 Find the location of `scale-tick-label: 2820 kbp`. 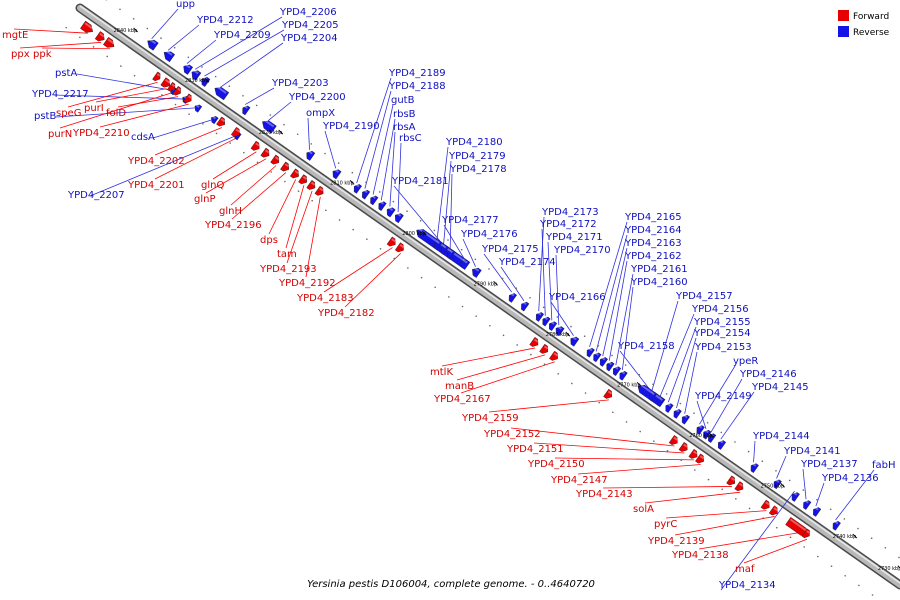

scale-tick-label: 2820 kbp is located at coordinates (271, 133).